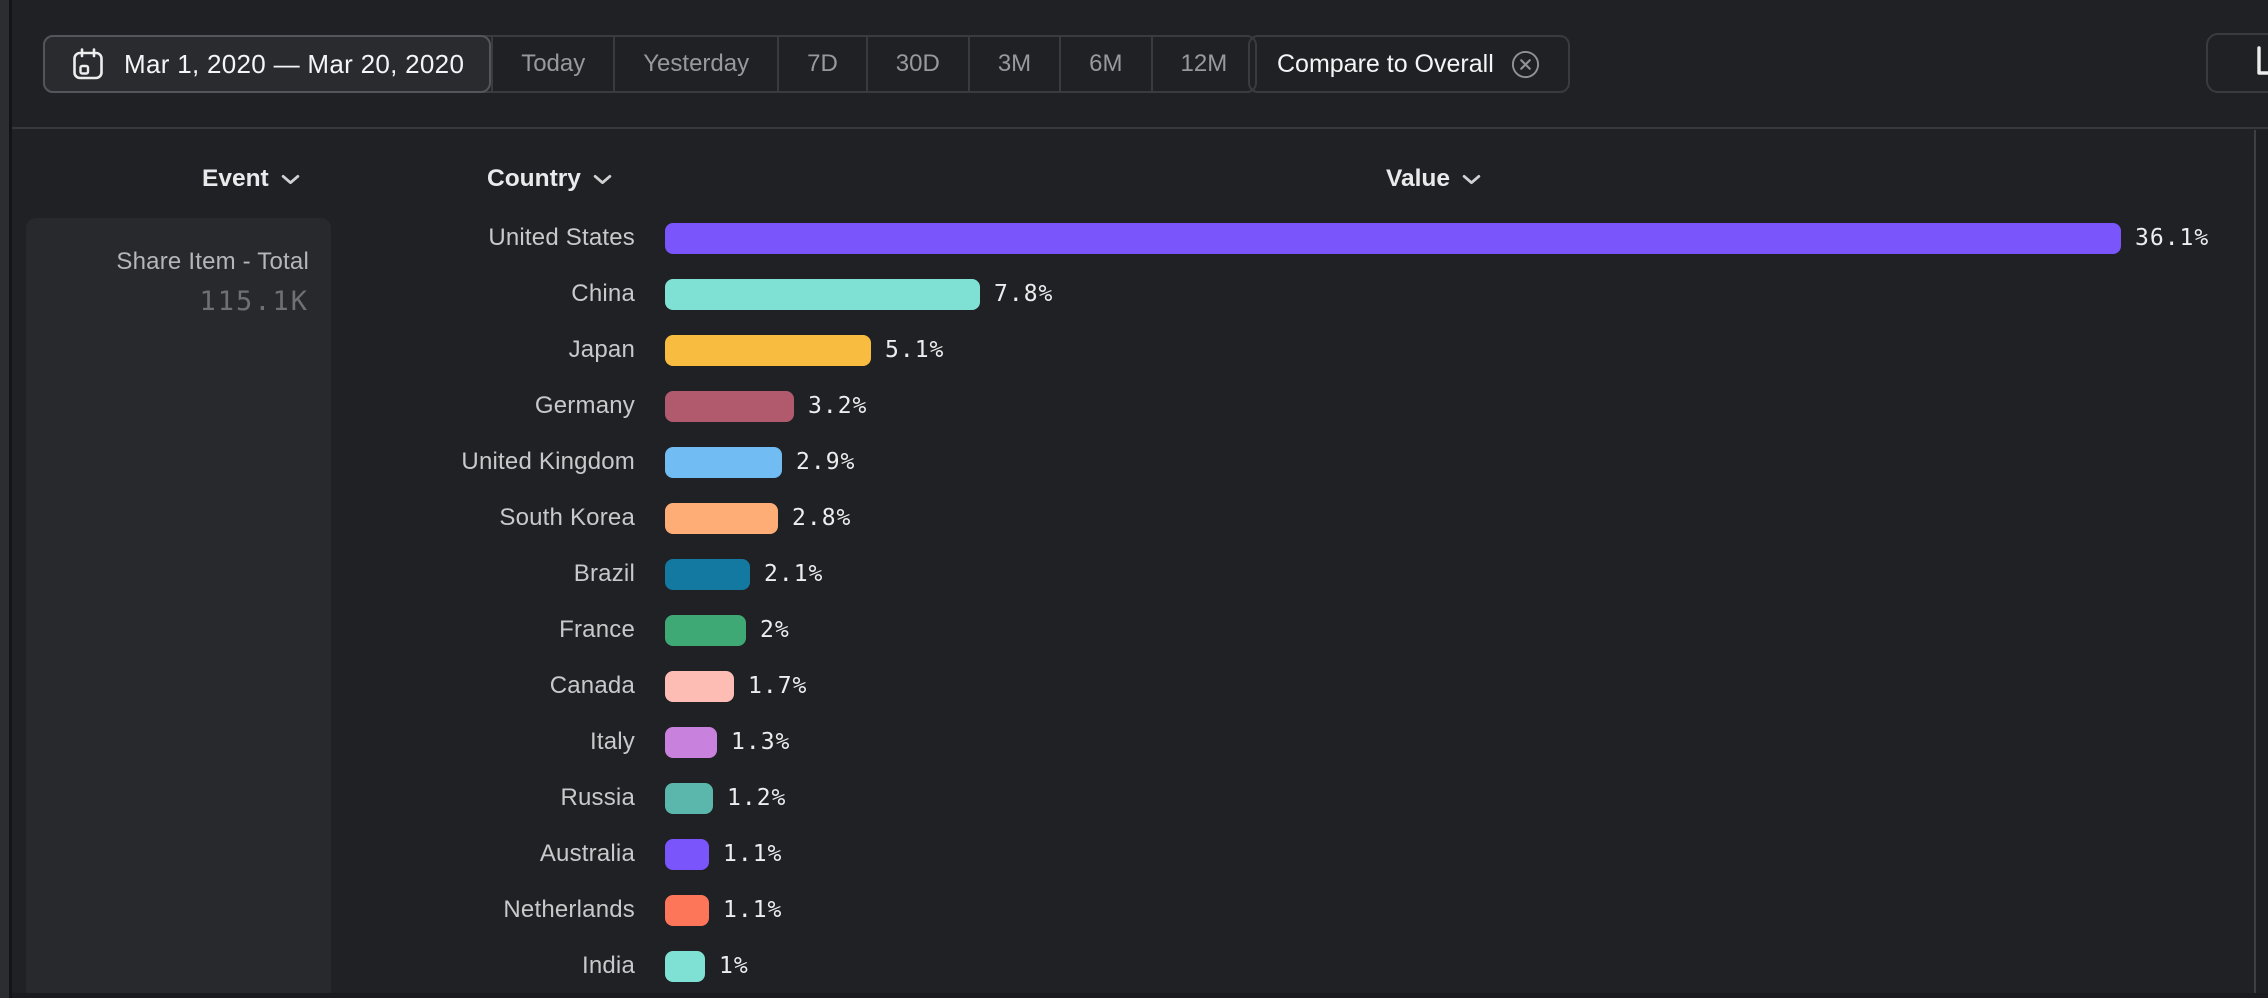 The width and height of the screenshot is (2268, 998). What do you see at coordinates (294, 63) in the screenshot?
I see `date-range-label: Mar 1, 2020 — Mar 20, 2020` at bounding box center [294, 63].